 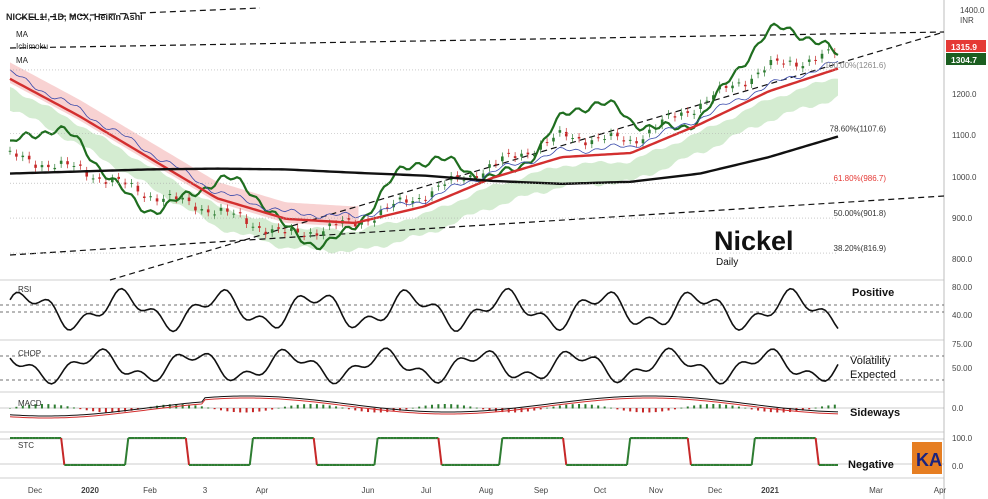 I want to click on chart-title: Nickel, so click(x=754, y=241).